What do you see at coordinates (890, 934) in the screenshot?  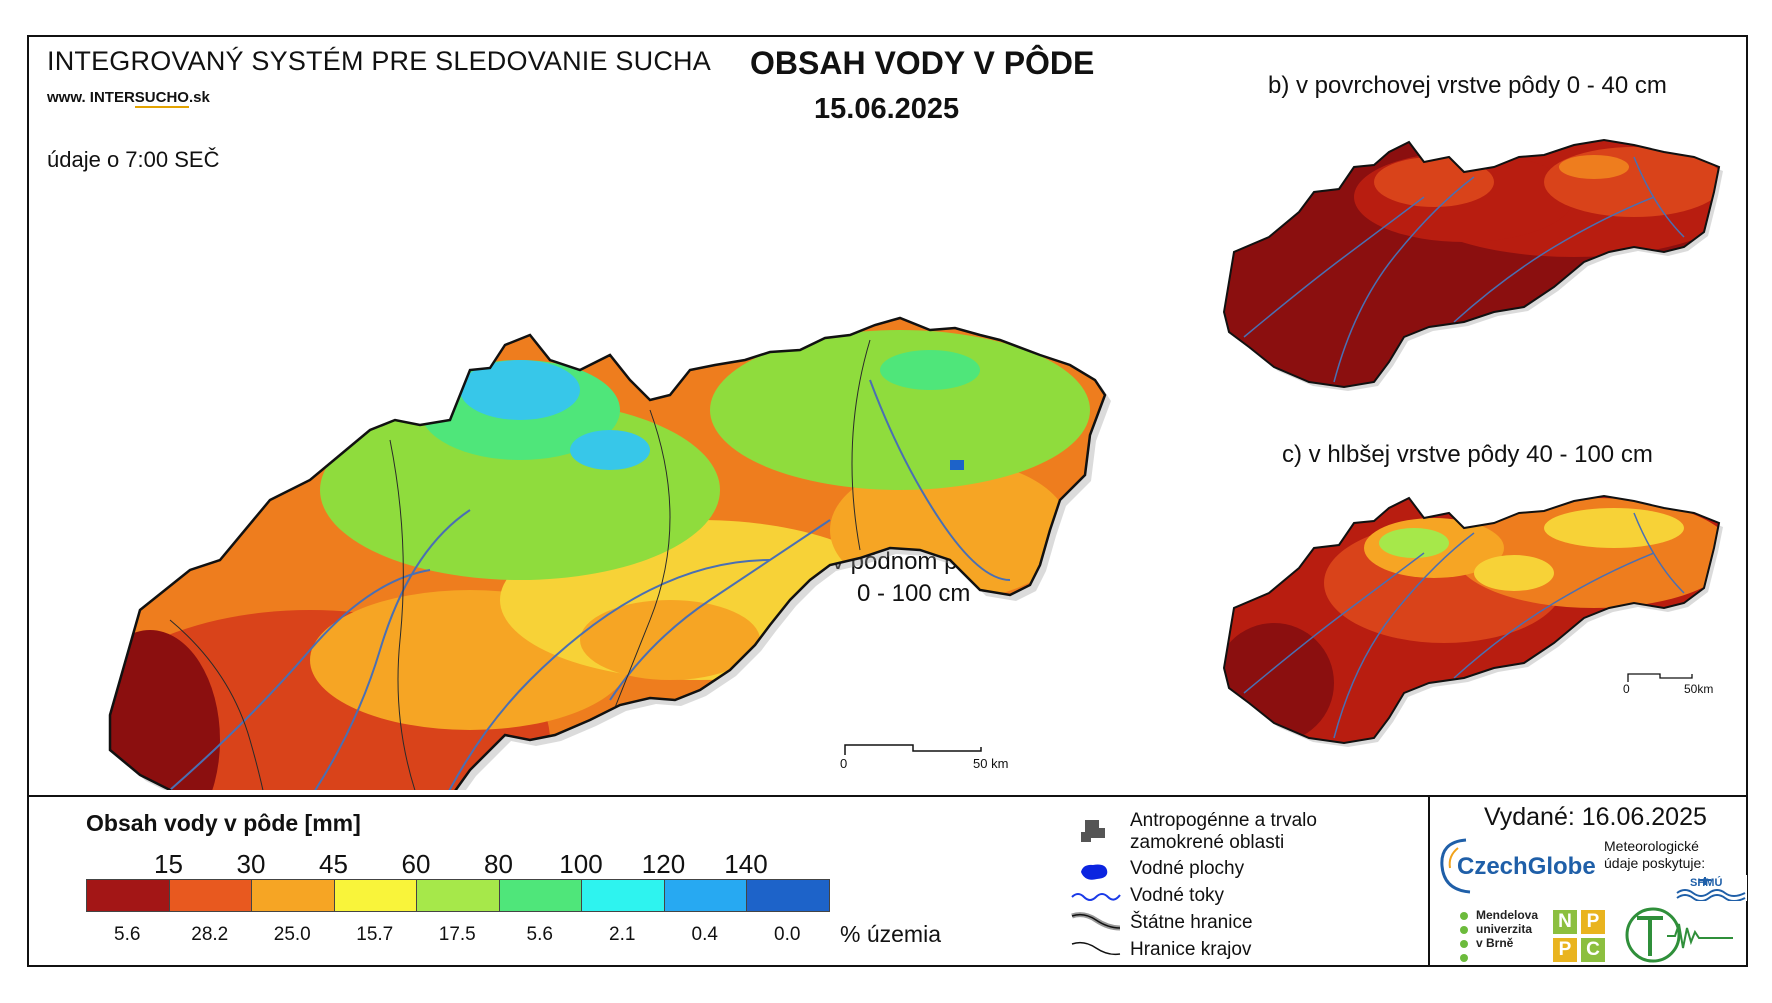 I see `legend-percent-unit: % územia` at bounding box center [890, 934].